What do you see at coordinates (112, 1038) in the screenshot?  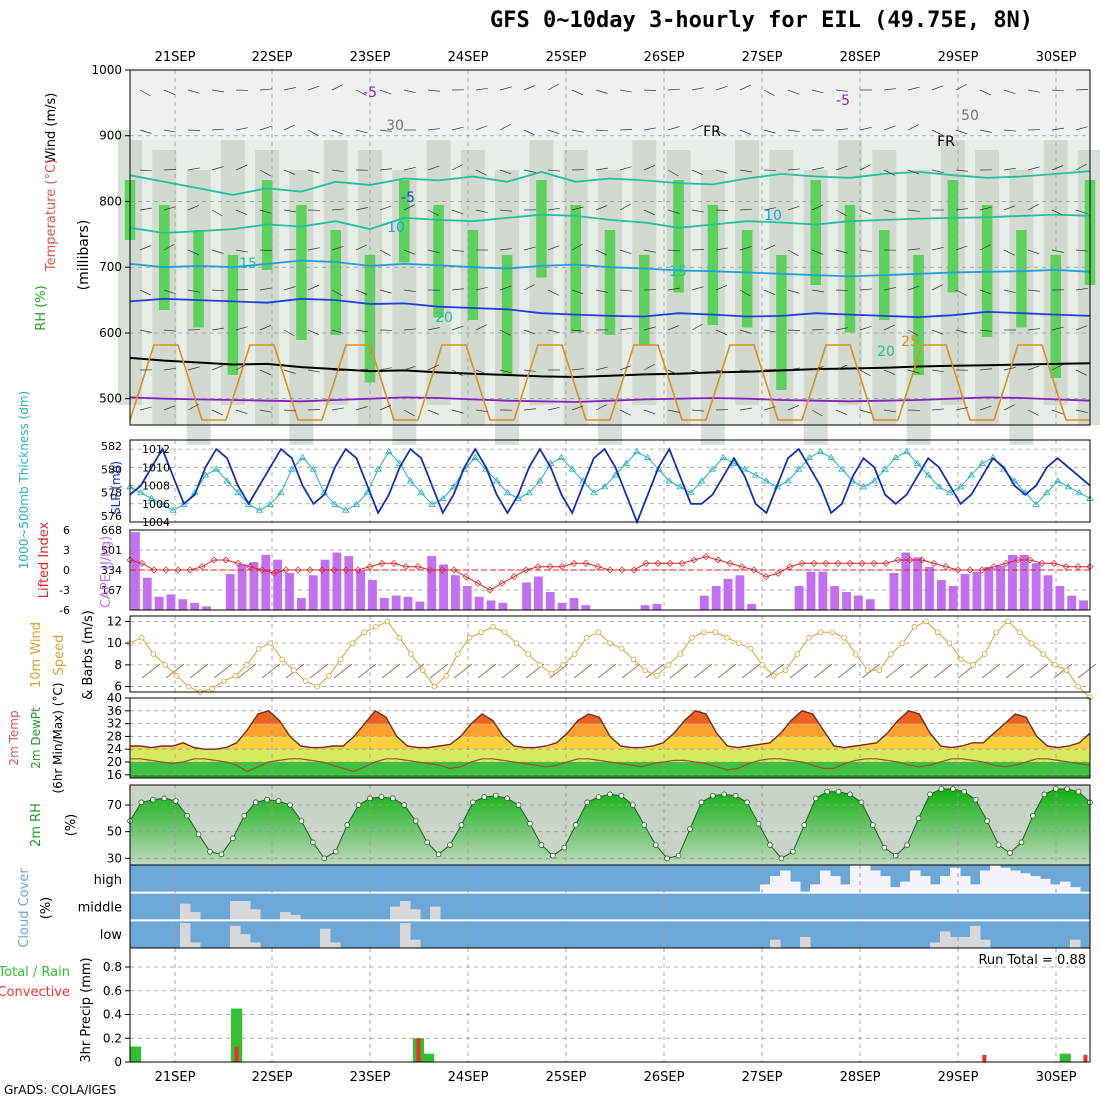 I see `y-tick-label: 0.2` at bounding box center [112, 1038].